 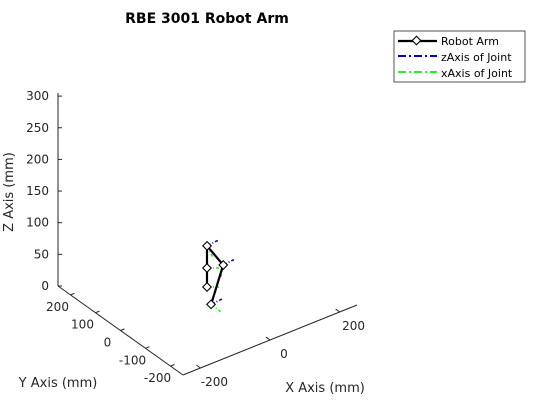 I want to click on legend-item-robot-arm: Robot Arm, so click(x=448, y=41).